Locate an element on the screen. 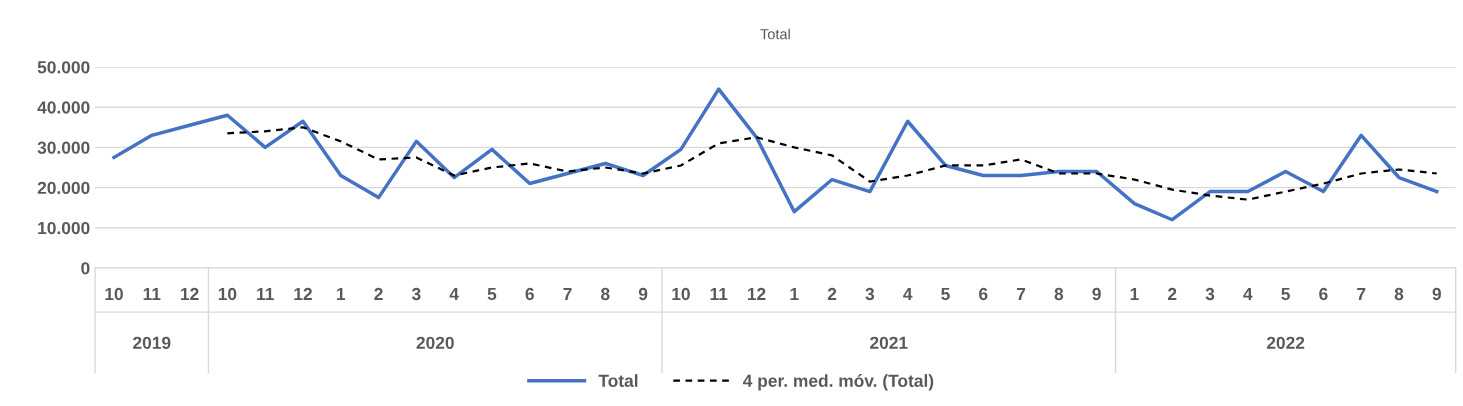 This screenshot has height=406, width=1463. y-tick-label: 40.000 is located at coordinates (63, 107).